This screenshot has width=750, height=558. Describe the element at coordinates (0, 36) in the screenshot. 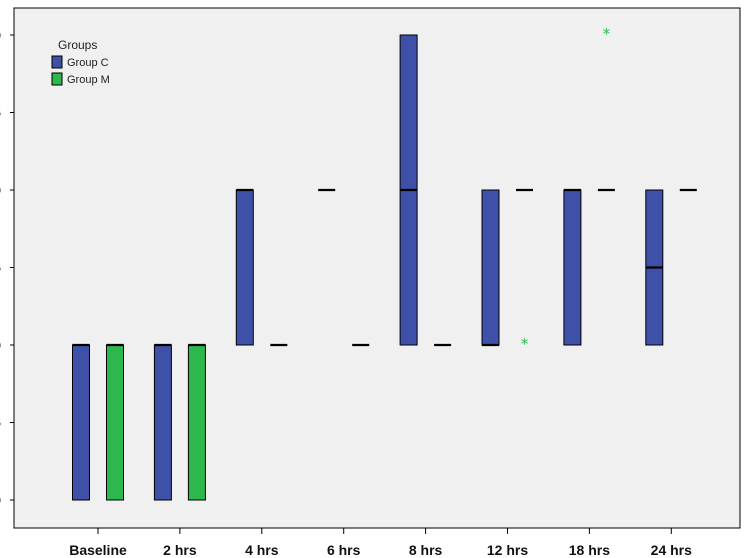

I see `y-tick-label: 4.0` at that location.